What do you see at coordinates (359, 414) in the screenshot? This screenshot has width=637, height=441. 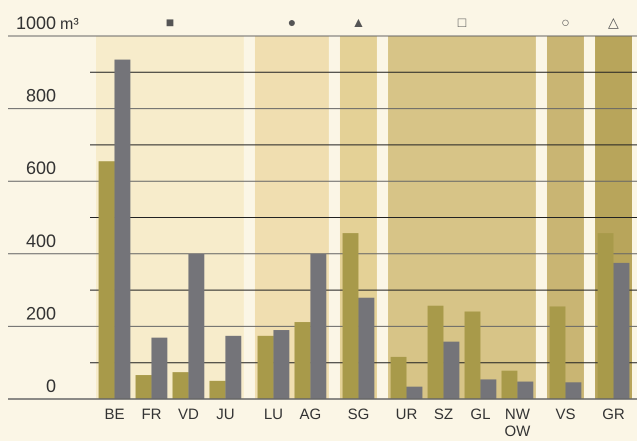 I see `x-tick-label: SG` at bounding box center [359, 414].